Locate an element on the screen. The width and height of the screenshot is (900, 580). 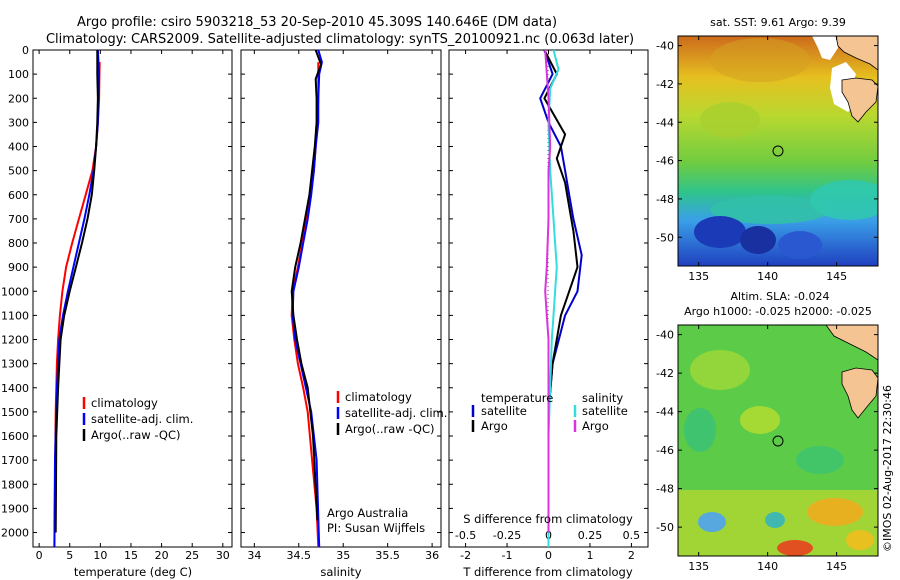
depth-tick-label: 0 is located at coordinates (25, 50).